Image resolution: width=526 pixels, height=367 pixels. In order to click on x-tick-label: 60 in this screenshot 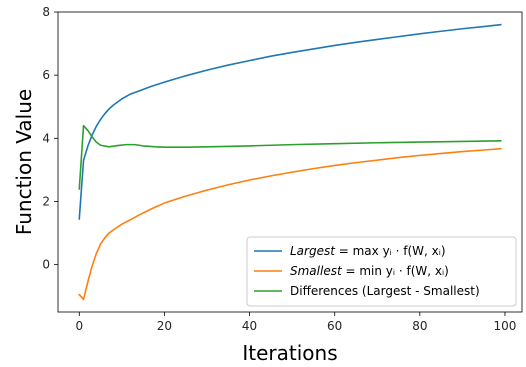, I will do `click(334, 326)`.